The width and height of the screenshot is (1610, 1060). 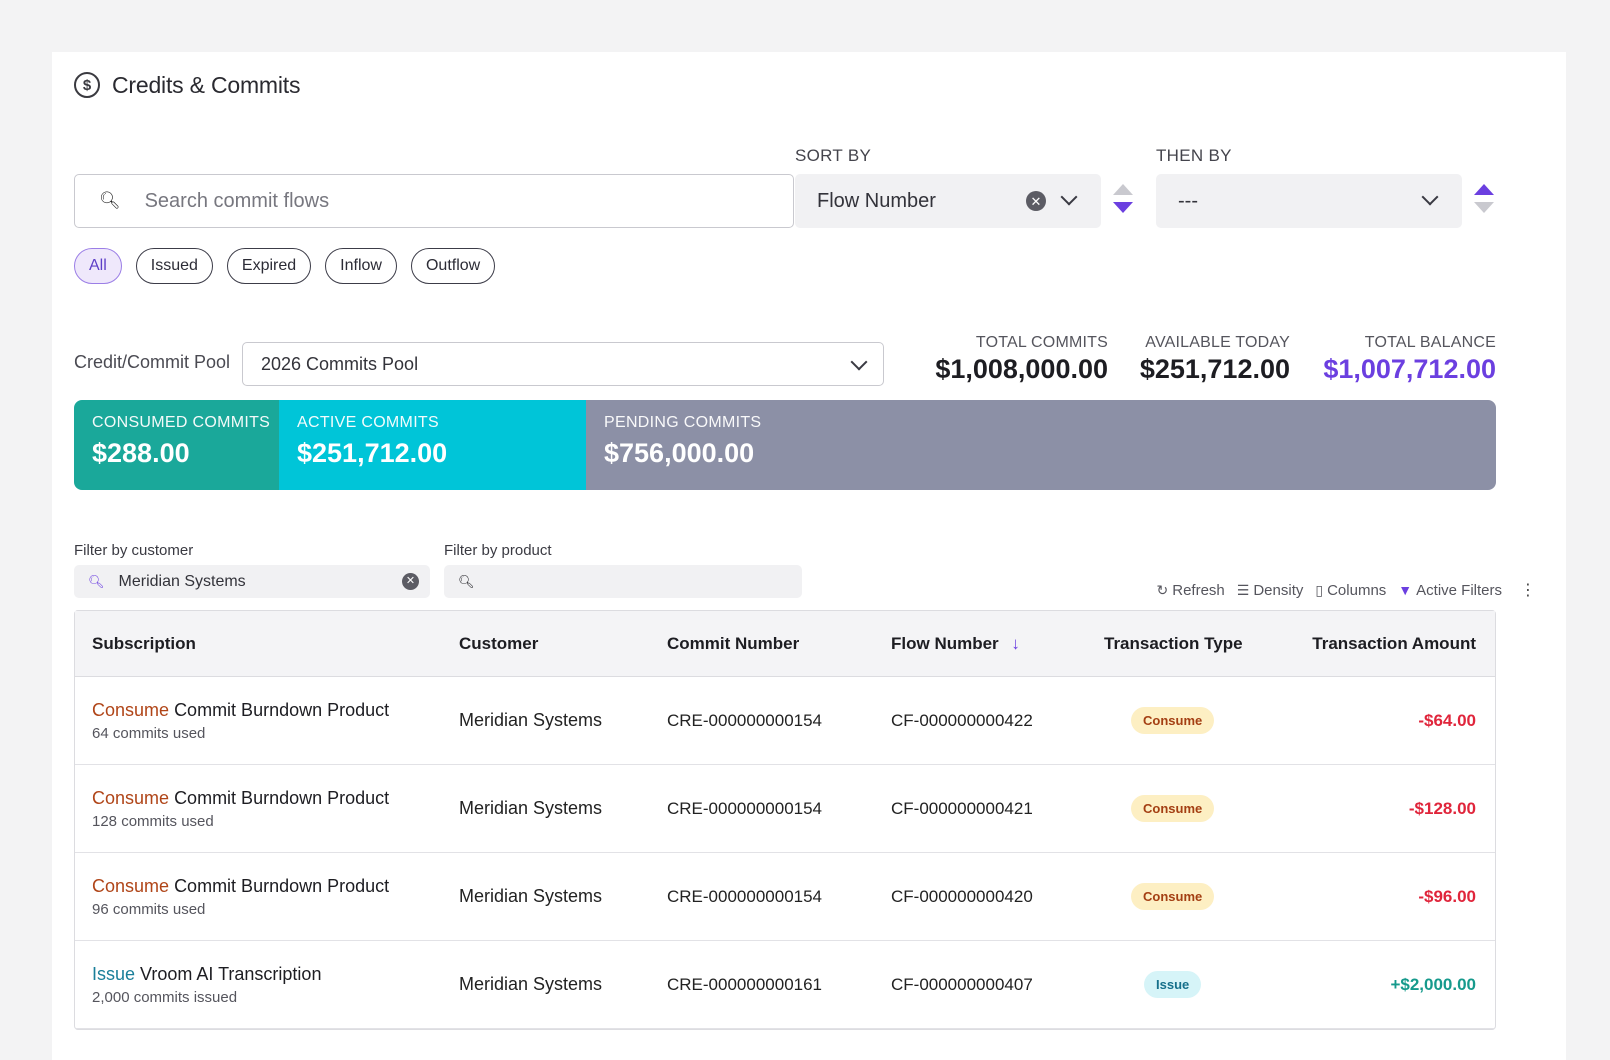 I want to click on col-transaction-amount: Transaction Amount, so click(x=1394, y=643).